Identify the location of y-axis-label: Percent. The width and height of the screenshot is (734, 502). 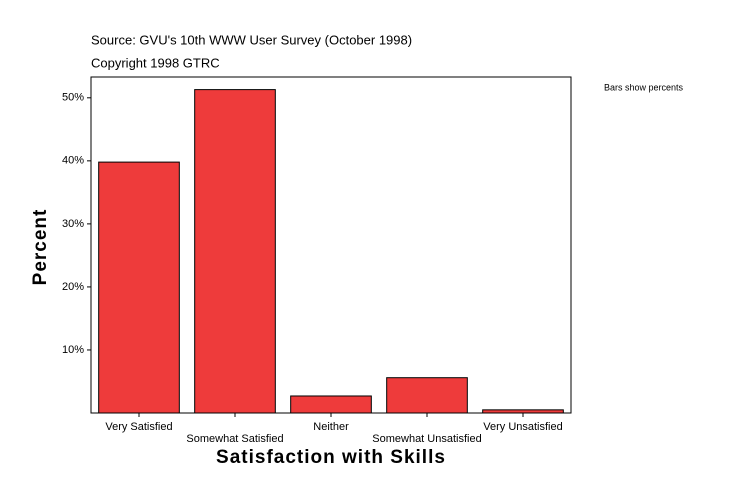
(40, 247).